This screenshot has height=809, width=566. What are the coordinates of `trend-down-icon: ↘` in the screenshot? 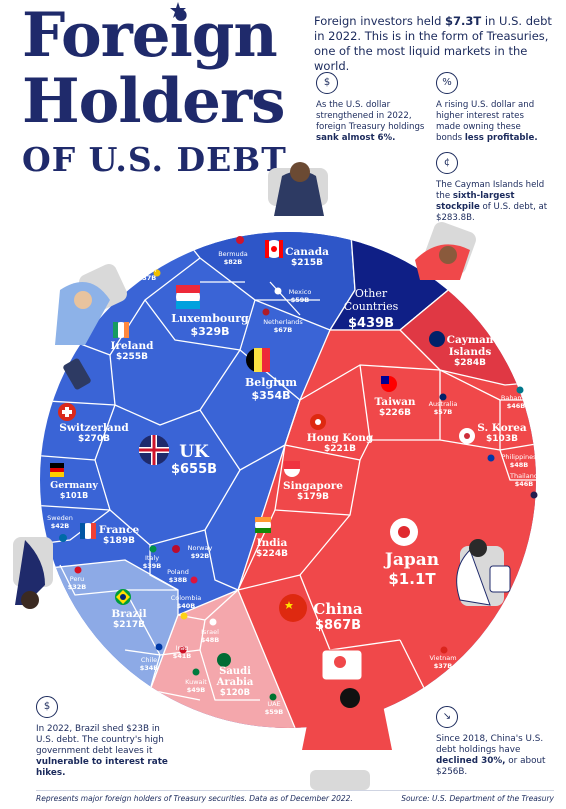 It's located at (447, 717).